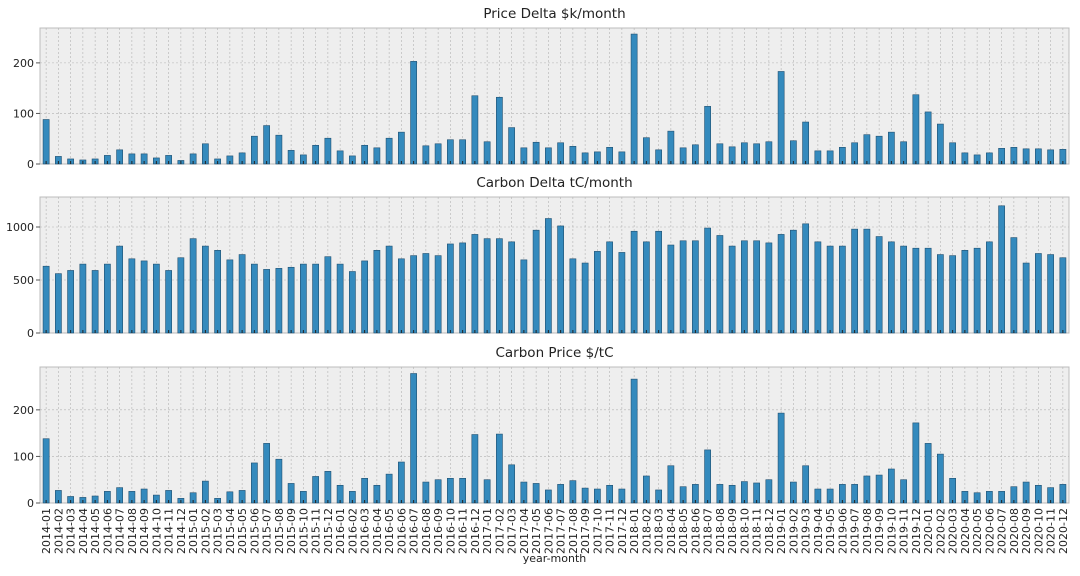 The width and height of the screenshot is (1080, 576). Describe the element at coordinates (499, 531) in the screenshot. I see `x-tick-label: 2017-02` at that location.